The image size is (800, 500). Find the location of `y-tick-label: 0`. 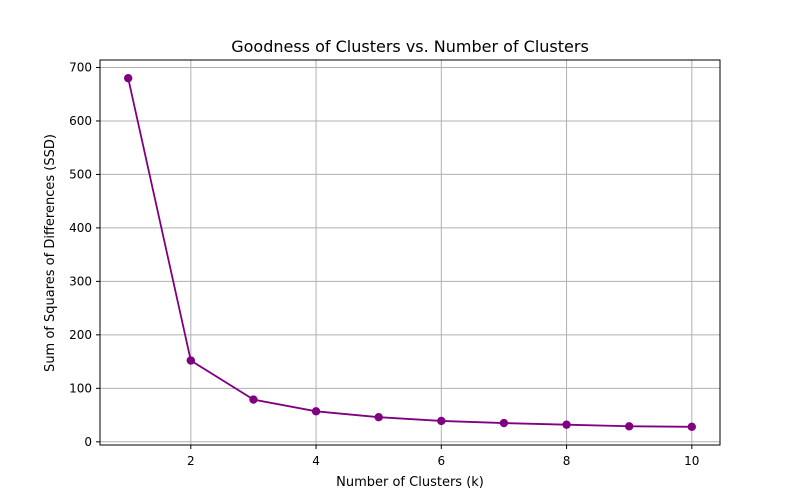

y-tick-label: 0 is located at coordinates (88, 442).